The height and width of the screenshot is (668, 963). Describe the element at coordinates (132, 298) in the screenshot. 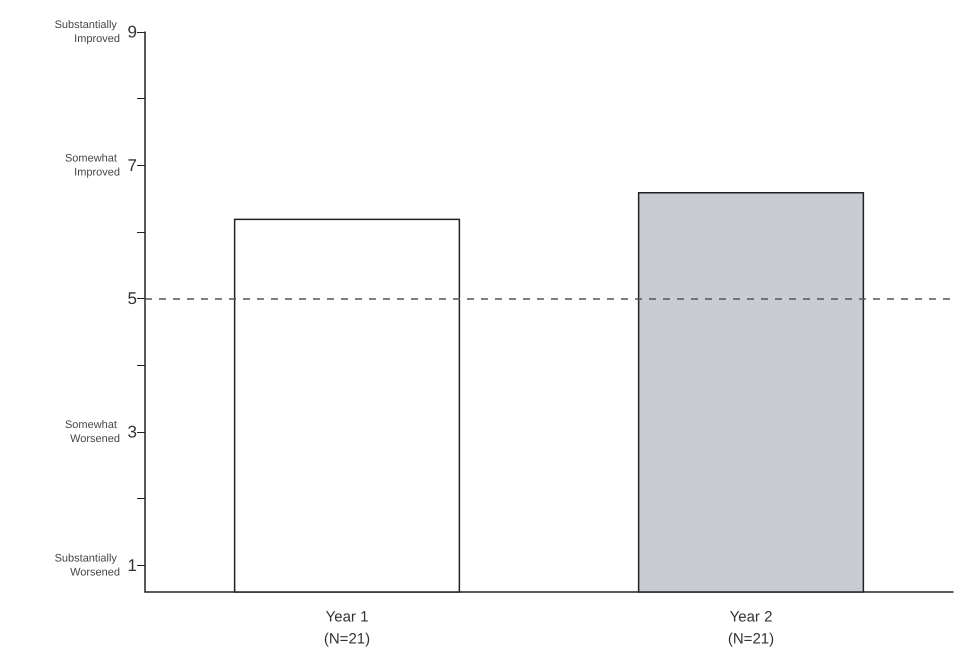

I see `y-tick-label: 5` at that location.